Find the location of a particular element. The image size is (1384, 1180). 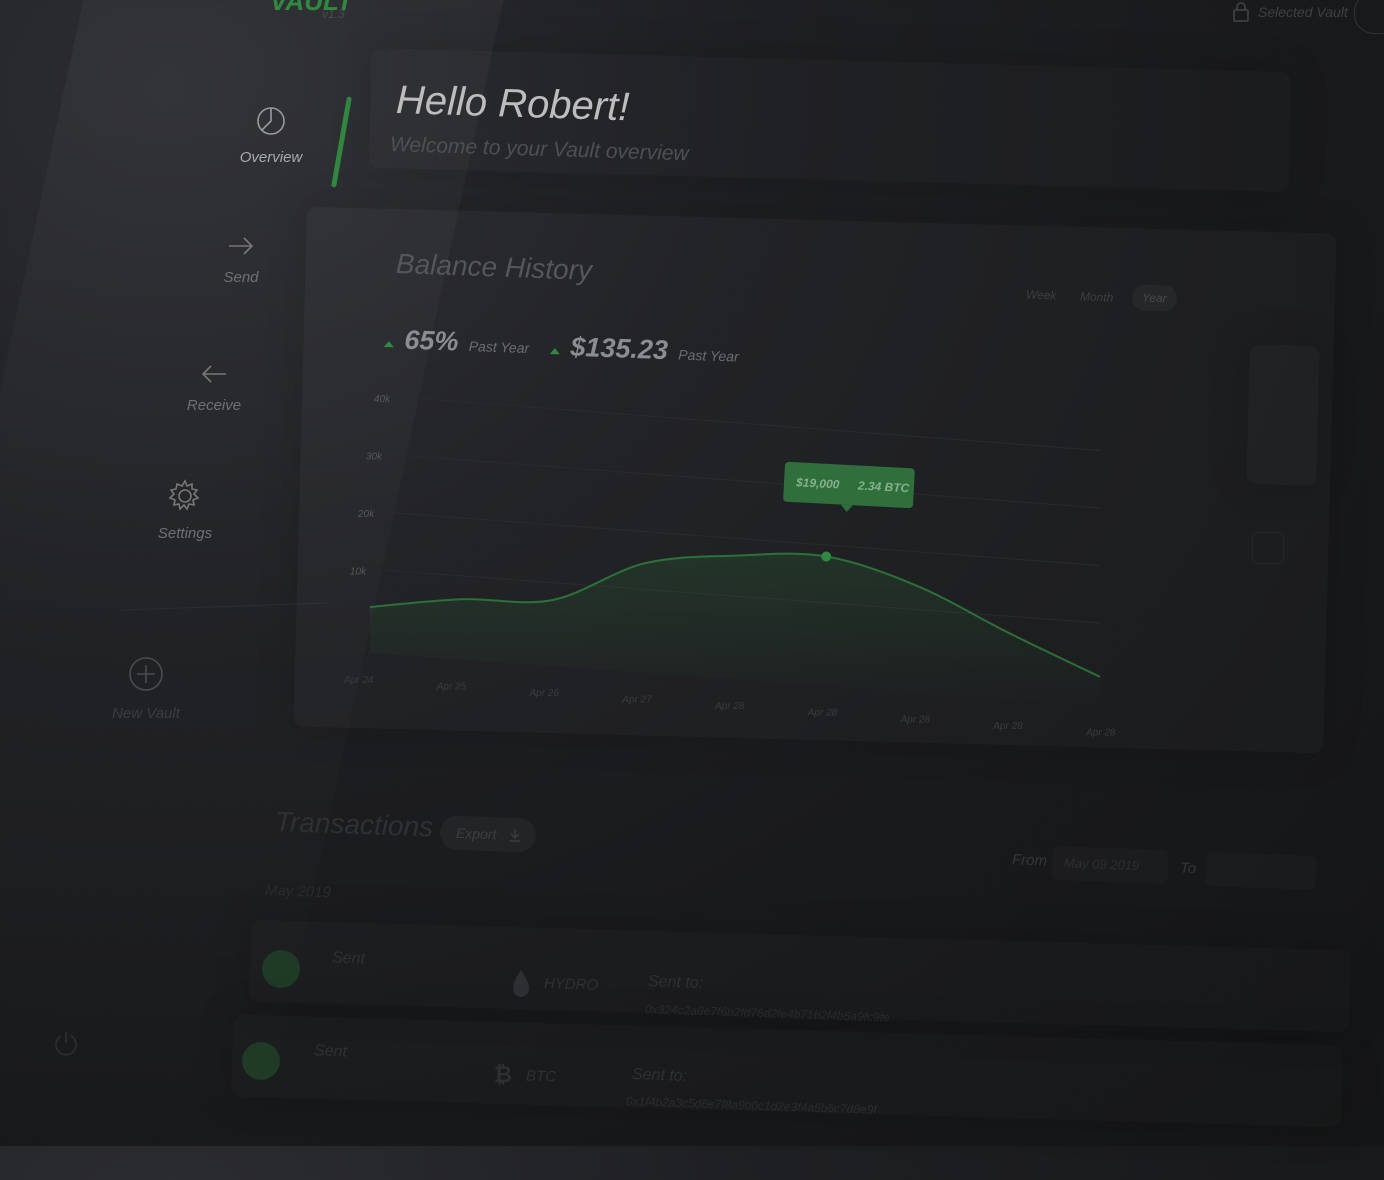

export-button: Export is located at coordinates (487, 833).